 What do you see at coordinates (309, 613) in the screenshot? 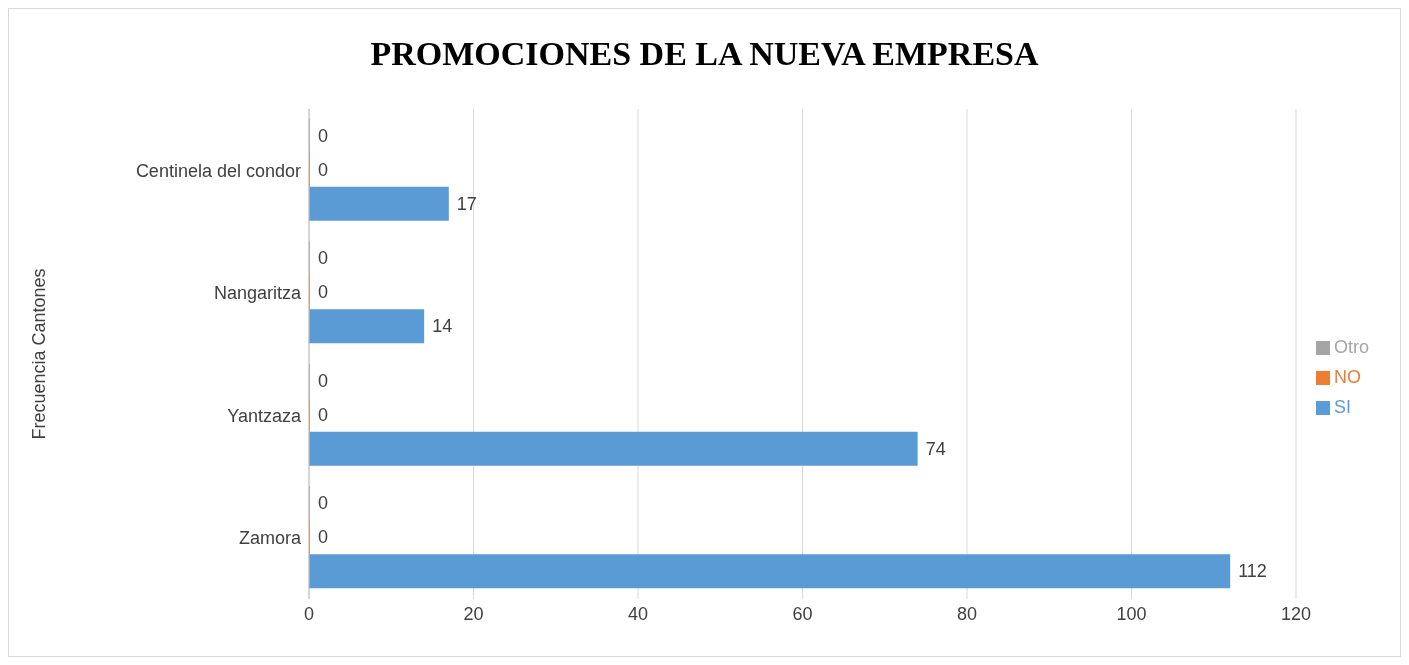
I see `x-tick-label: 0` at bounding box center [309, 613].